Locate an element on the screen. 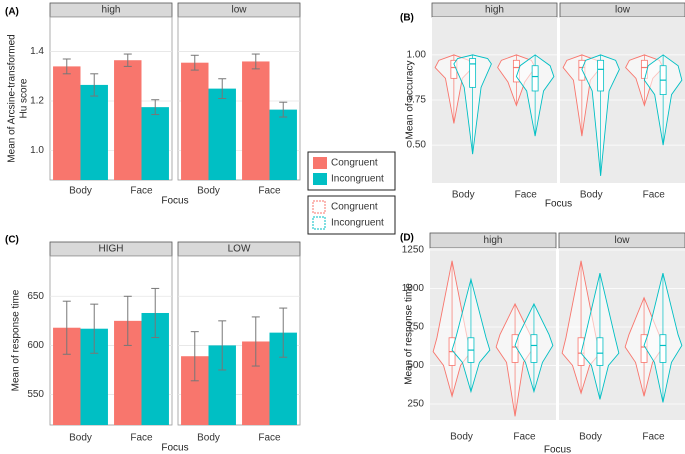 This screenshot has width=685, height=454. facet-label: HIGH is located at coordinates (111, 249).